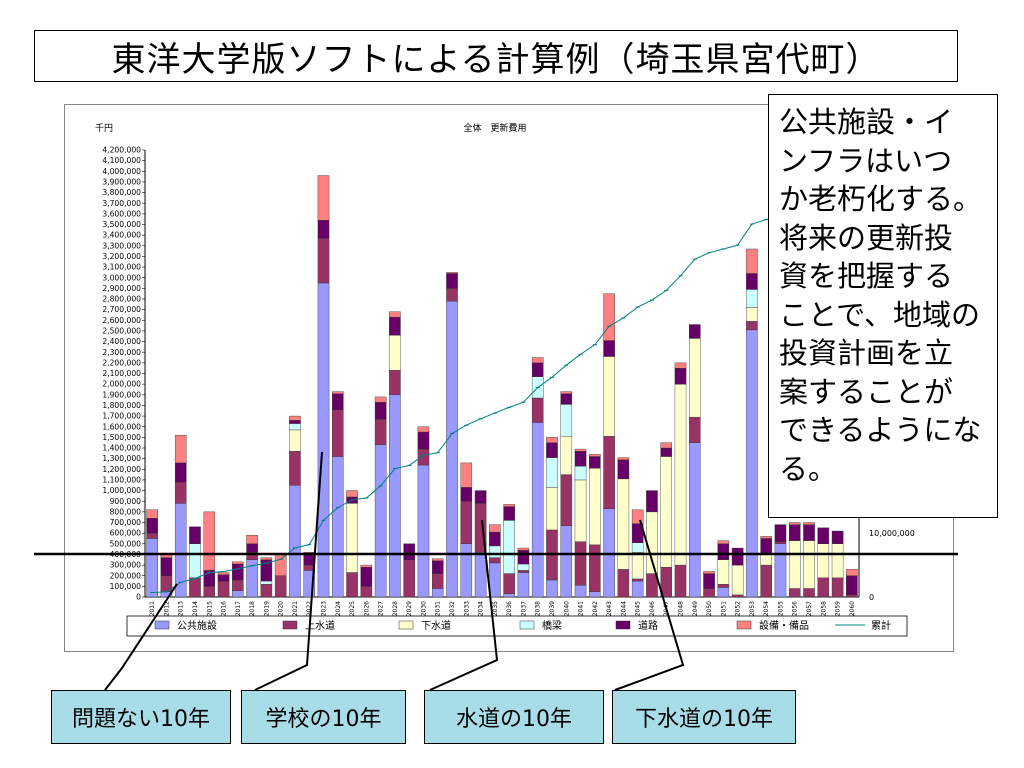  I want to click on x-tick-label: 2039, so click(552, 608).